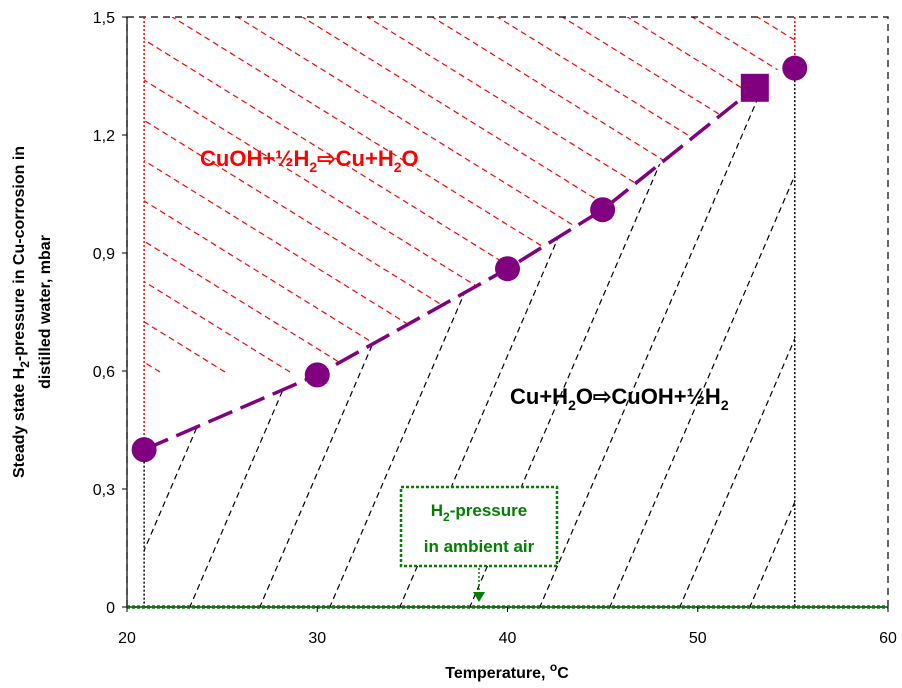 The width and height of the screenshot is (902, 688). Describe the element at coordinates (309, 160) in the screenshot. I see `upper-region-label: CuOH+½H2⇨Cu+H2O` at that location.